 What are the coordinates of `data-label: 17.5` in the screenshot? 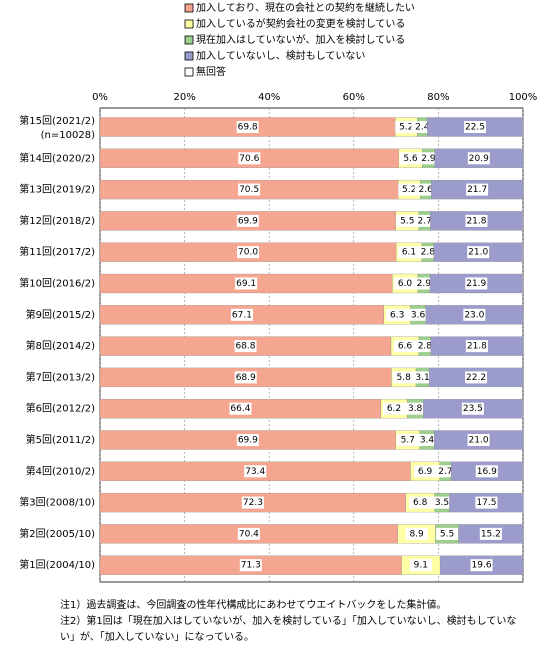 It's located at (486, 503).